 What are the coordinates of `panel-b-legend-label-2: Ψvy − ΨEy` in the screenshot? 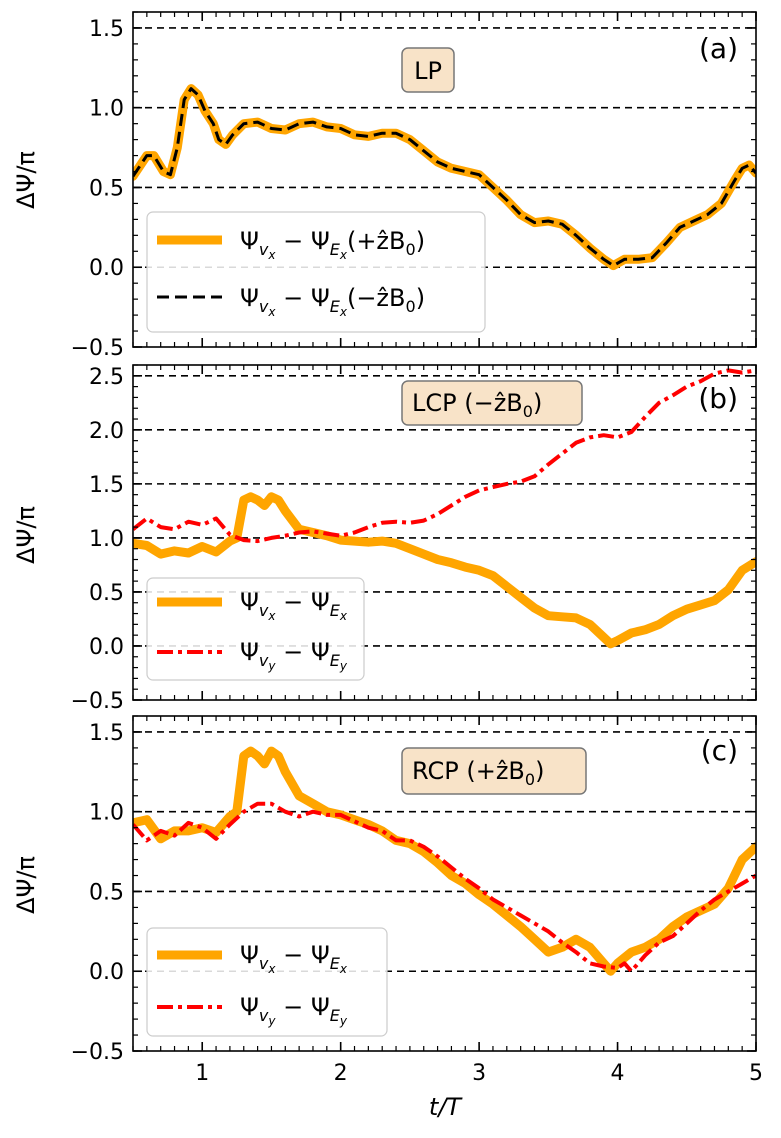 It's located at (294, 655).